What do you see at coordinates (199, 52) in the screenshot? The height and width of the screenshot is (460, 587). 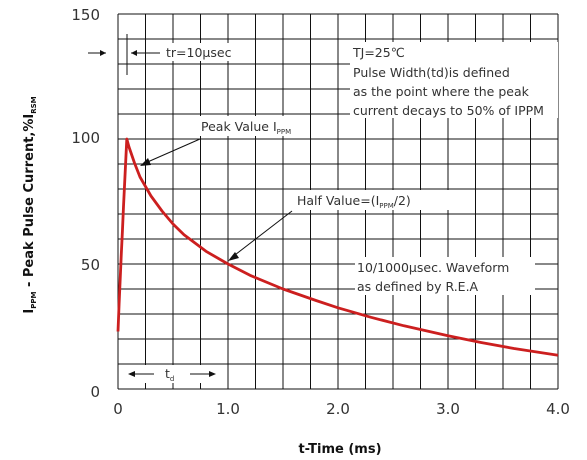 I see `rise-time-label: tr=10µsec` at bounding box center [199, 52].